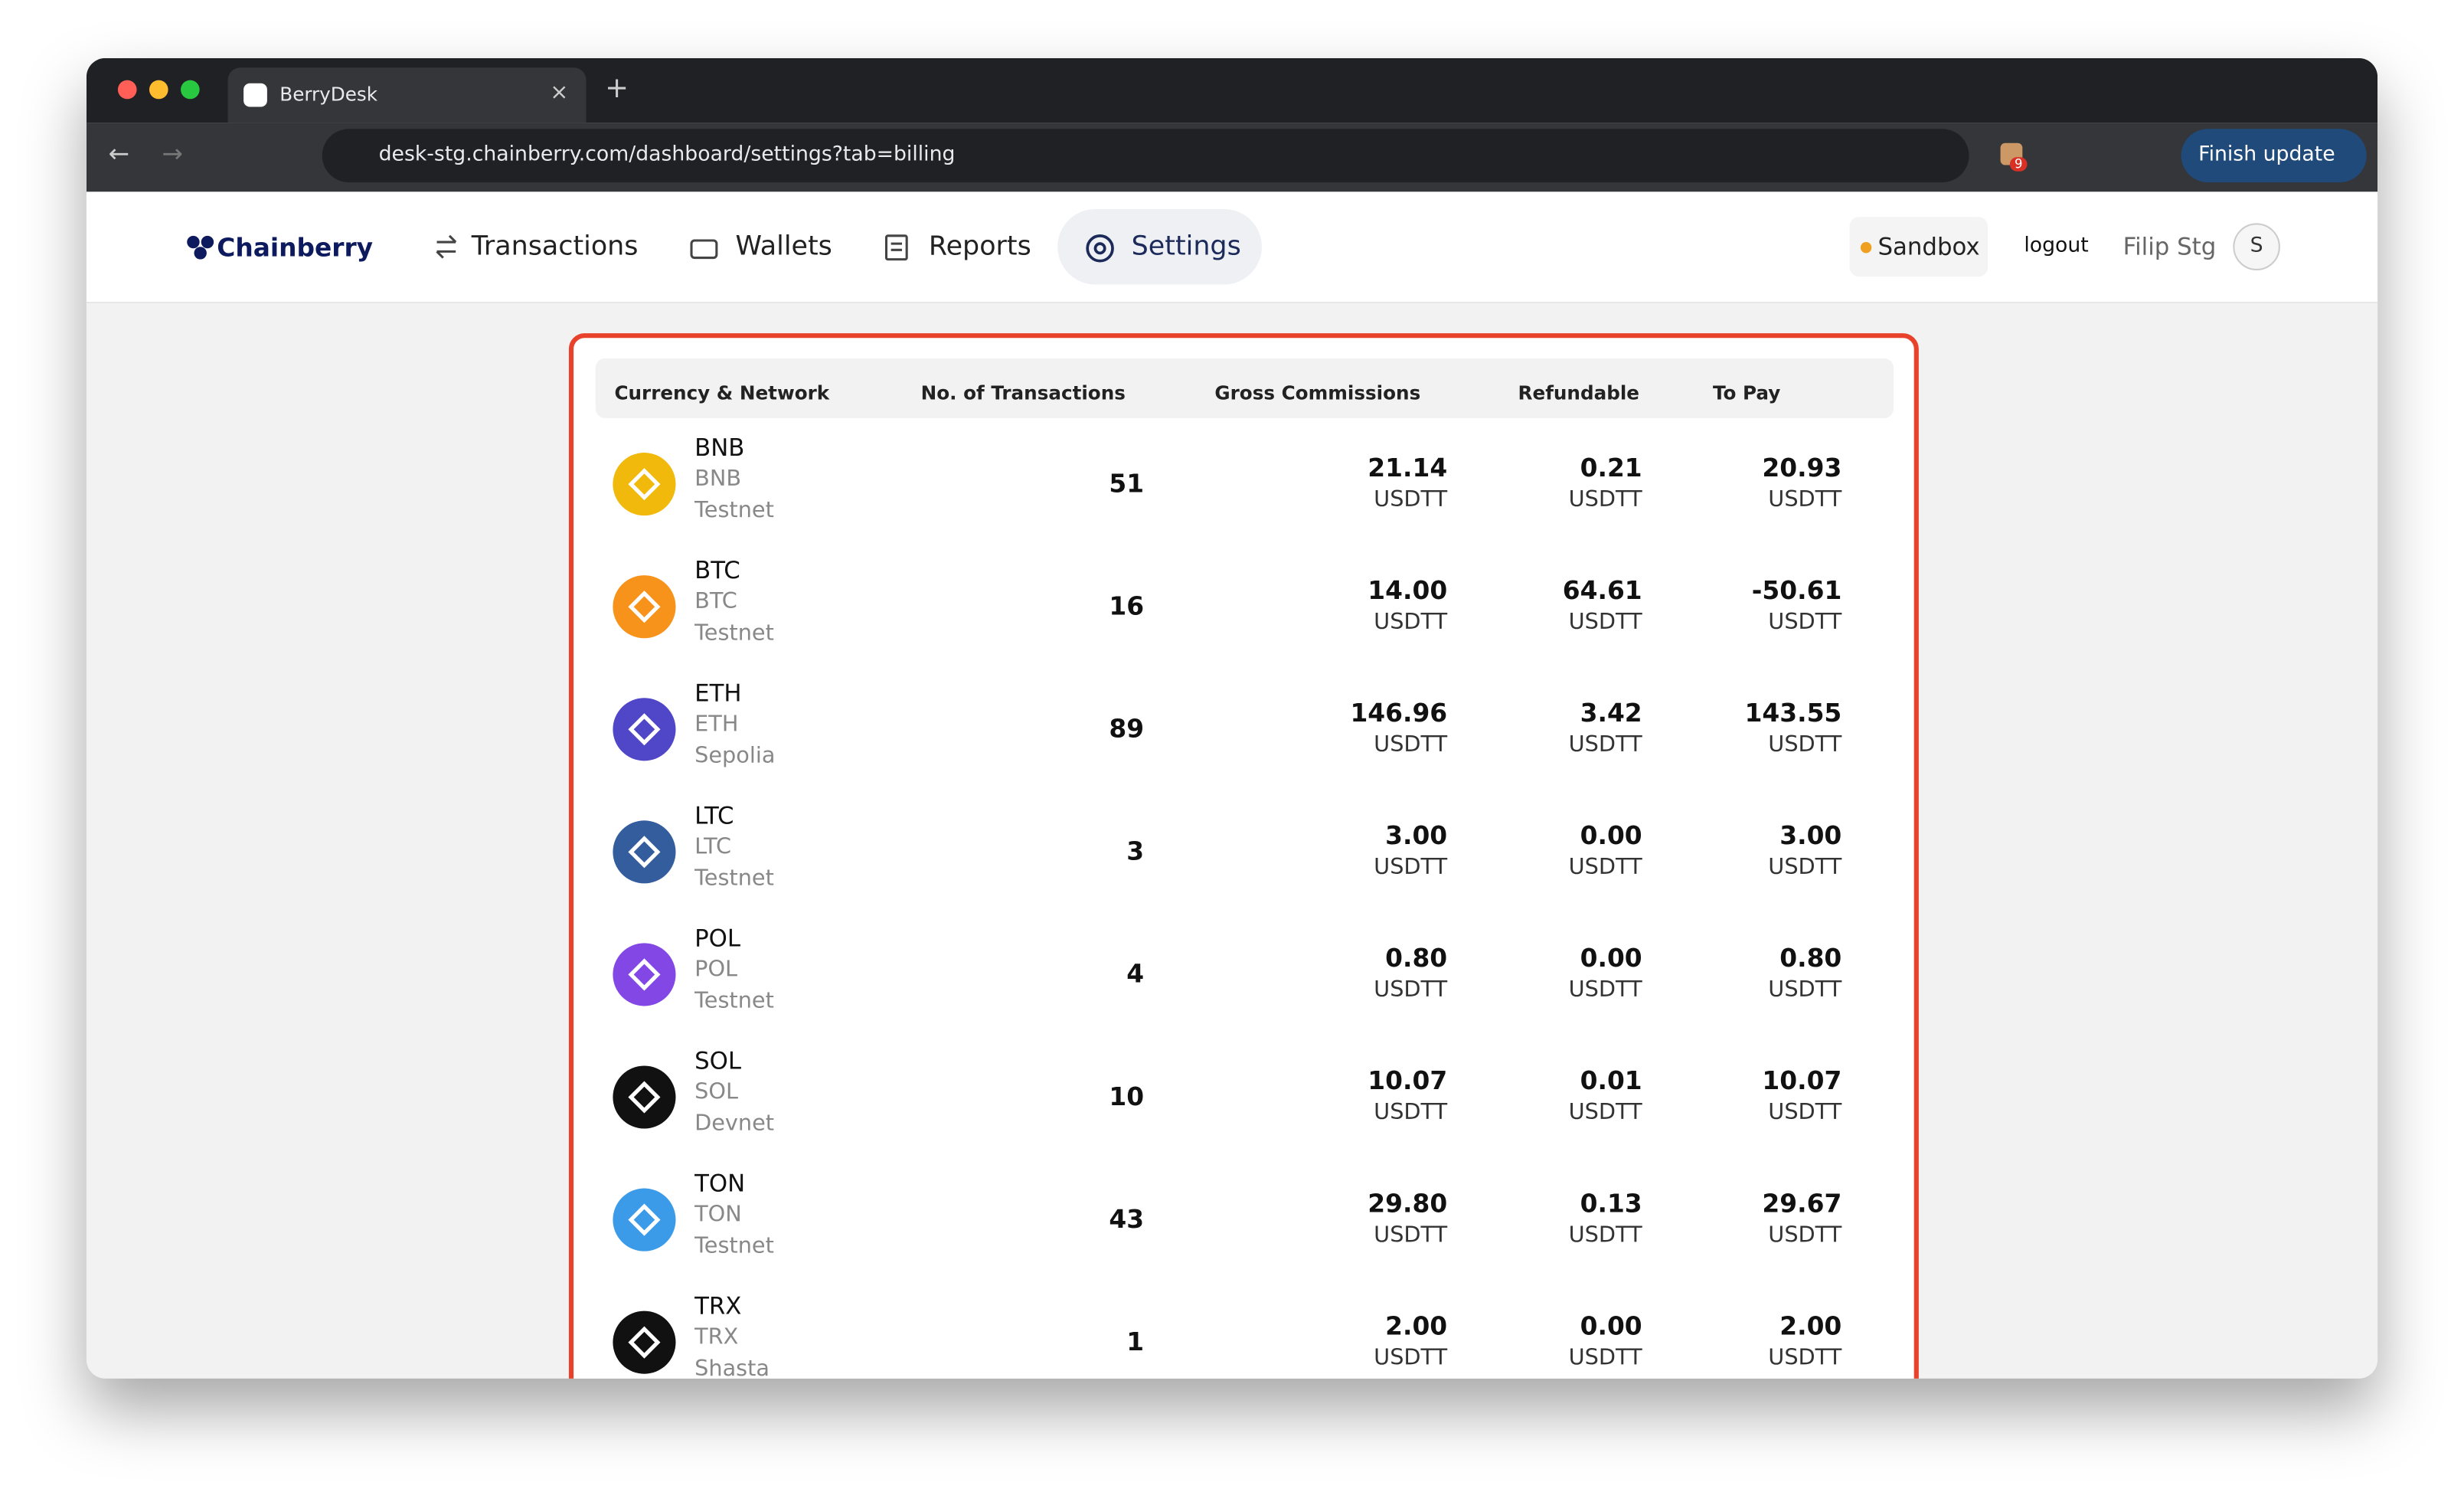 Image resolution: width=2464 pixels, height=1492 pixels. Describe the element at coordinates (980, 247) in the screenshot. I see `nav-item: Reports` at that location.